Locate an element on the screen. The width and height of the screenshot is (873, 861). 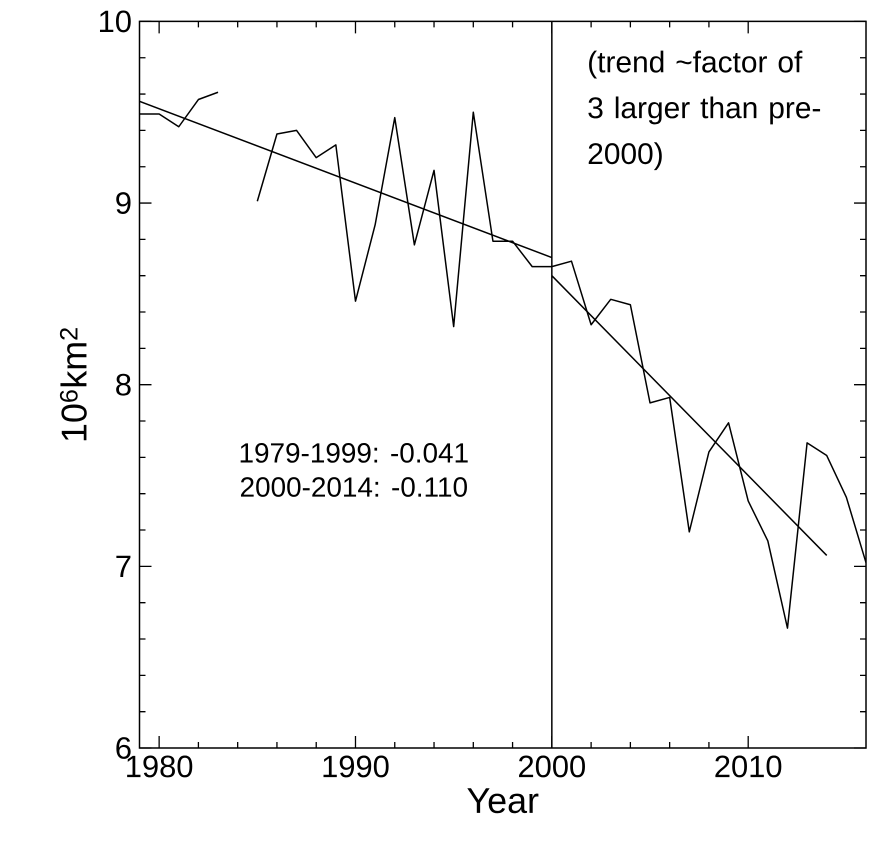
x-tick-label: 2000 is located at coordinates (552, 767).